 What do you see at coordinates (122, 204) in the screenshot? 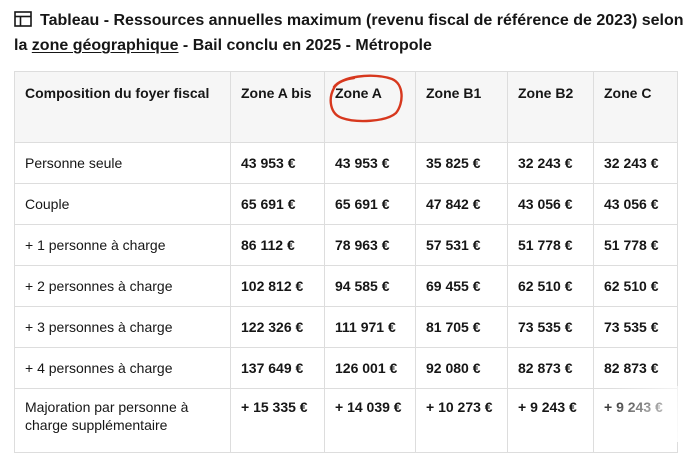
I see `row-label: Couple` at bounding box center [122, 204].